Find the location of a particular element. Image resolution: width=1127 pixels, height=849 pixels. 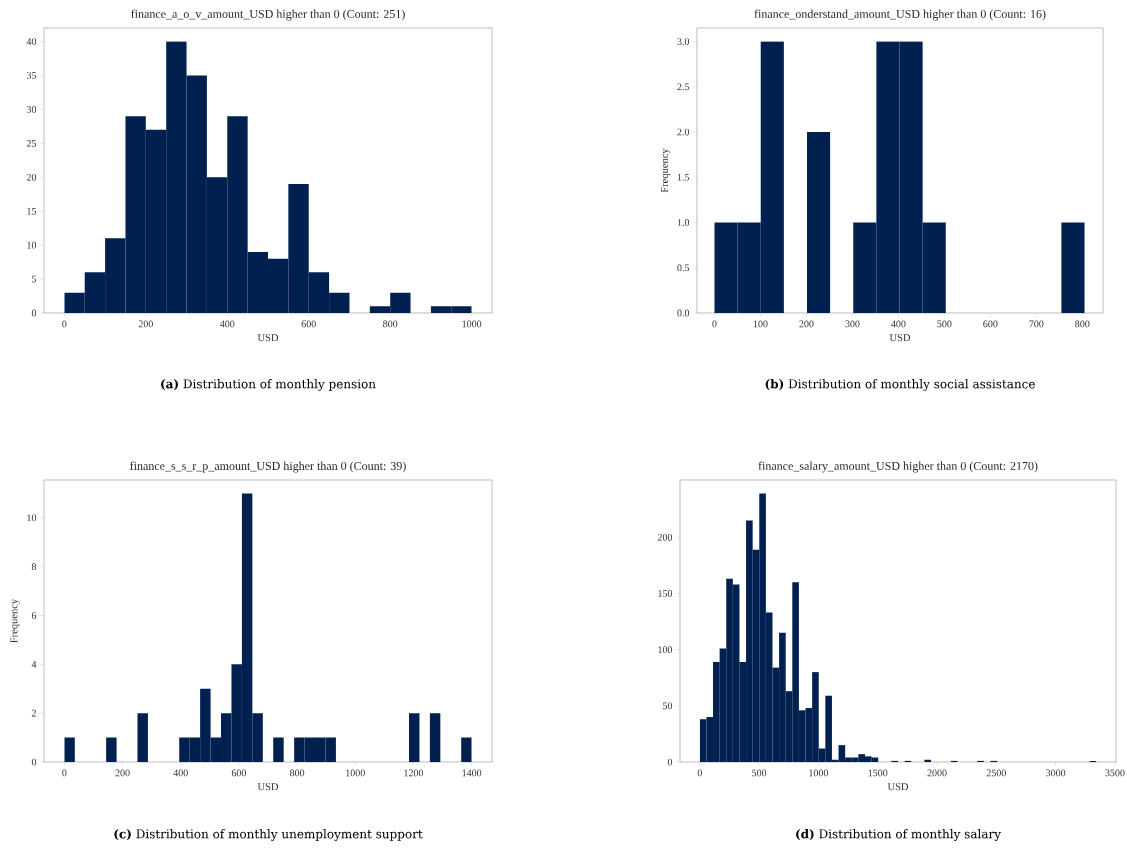

y-tick-label: 2 is located at coordinates (33, 713).